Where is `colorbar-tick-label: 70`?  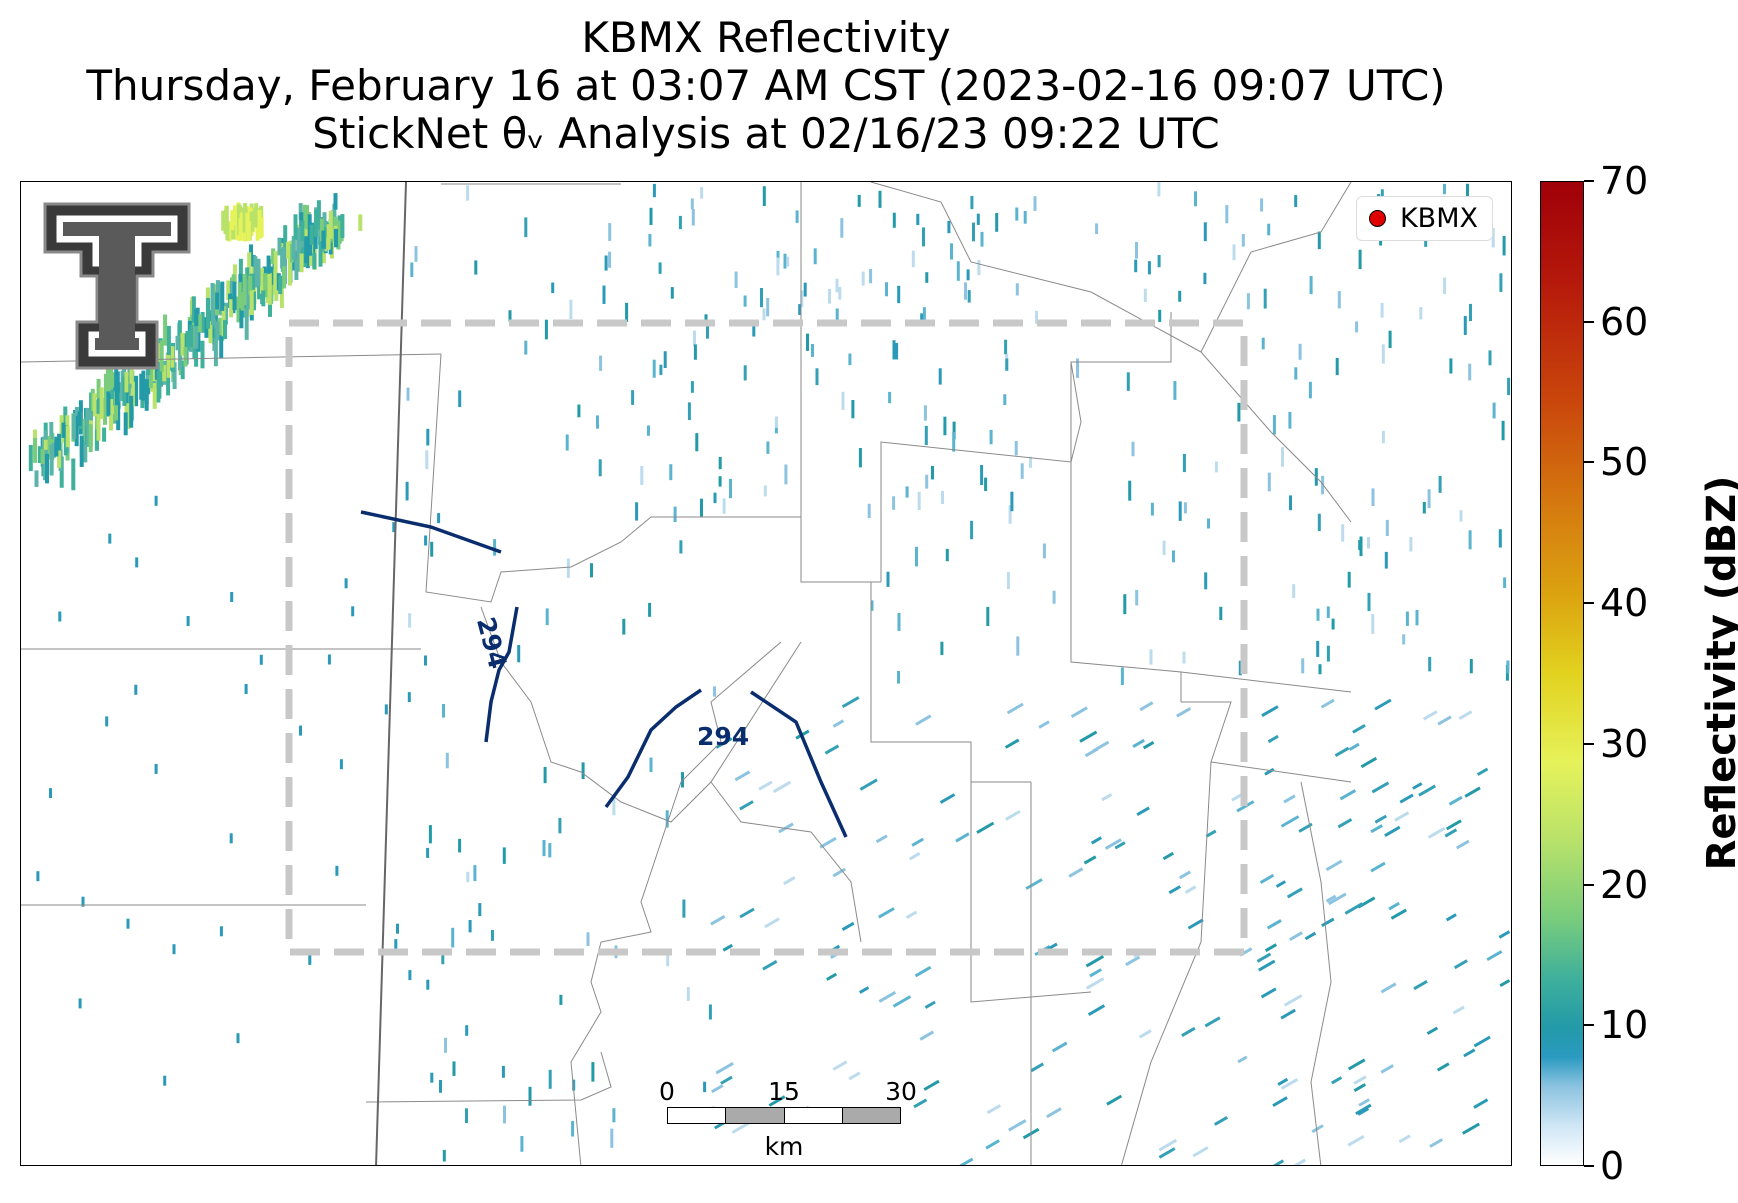 colorbar-tick-label: 70 is located at coordinates (1624, 181).